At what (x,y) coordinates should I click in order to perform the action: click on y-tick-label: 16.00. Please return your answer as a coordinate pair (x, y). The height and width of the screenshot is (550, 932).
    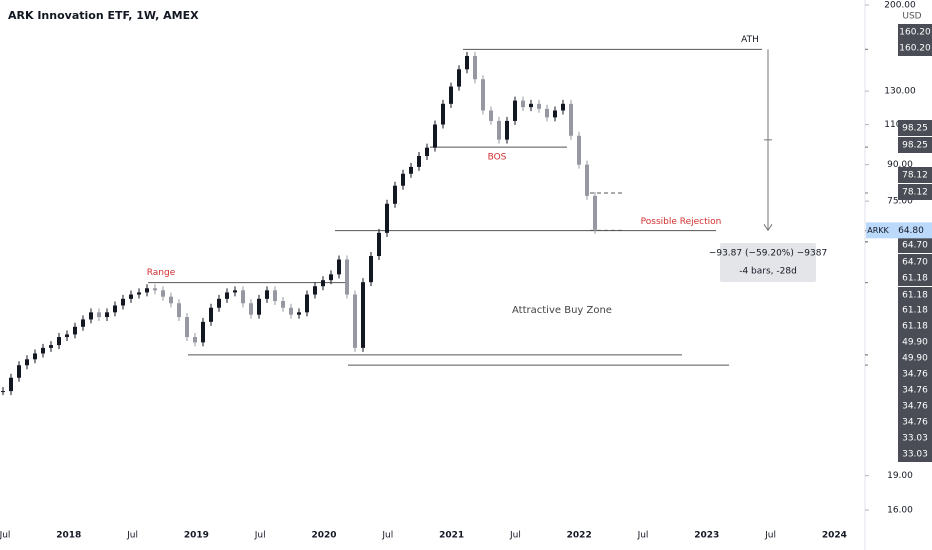
    Looking at the image, I should click on (900, 511).